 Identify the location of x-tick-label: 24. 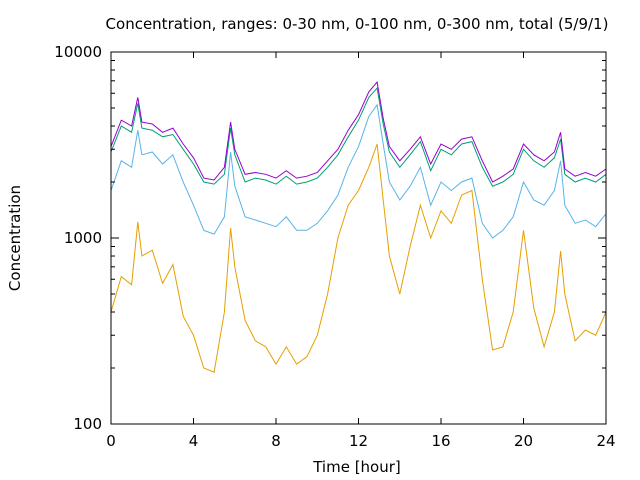
(605, 441).